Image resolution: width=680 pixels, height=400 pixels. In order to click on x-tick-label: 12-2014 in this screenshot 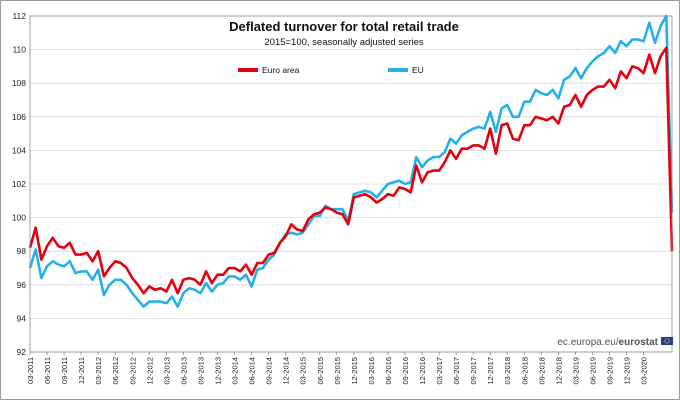, I will do `click(286, 371)`.